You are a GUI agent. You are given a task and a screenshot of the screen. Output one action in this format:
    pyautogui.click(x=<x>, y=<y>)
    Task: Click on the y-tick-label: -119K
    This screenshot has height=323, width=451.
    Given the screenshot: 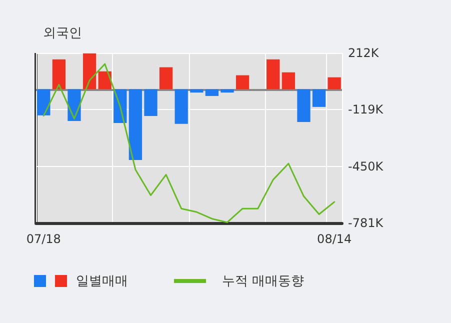 What is the action you would take?
    pyautogui.click(x=366, y=109)
    